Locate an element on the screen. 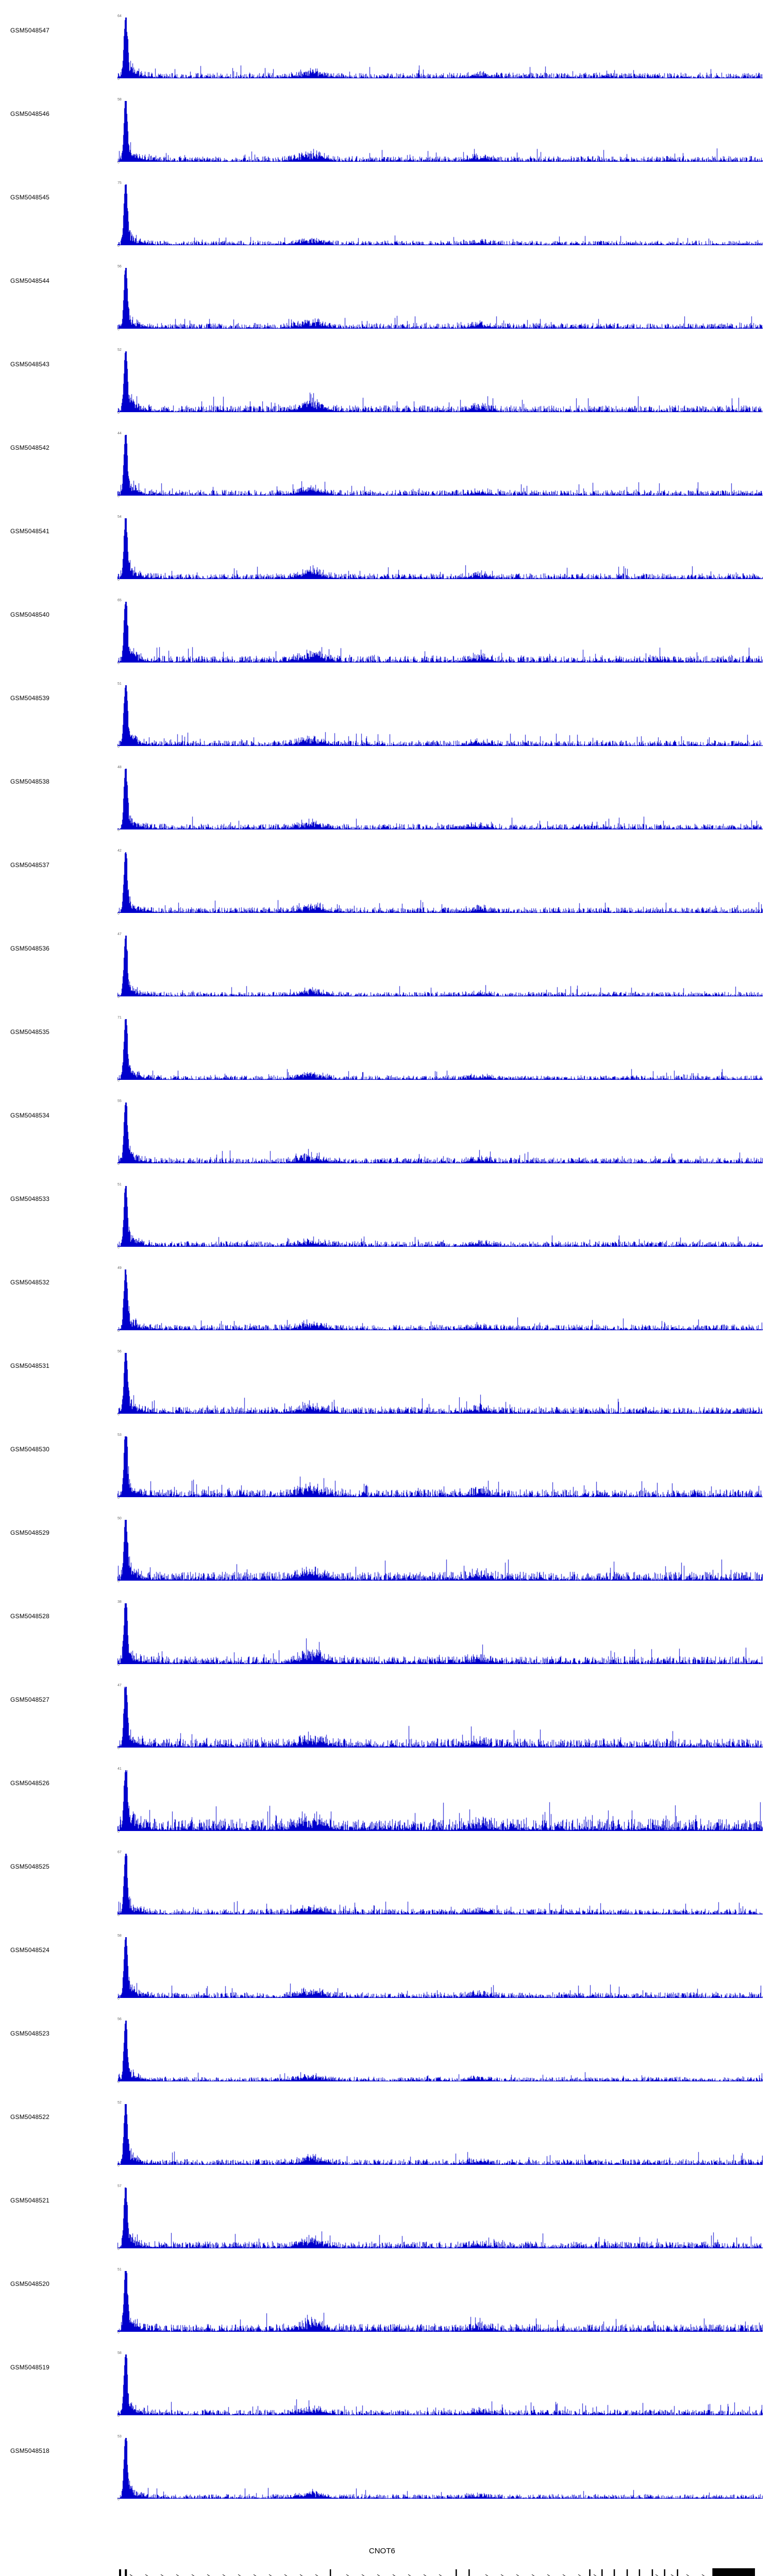  track-plot-area: 48 0 is located at coordinates (440, 799).